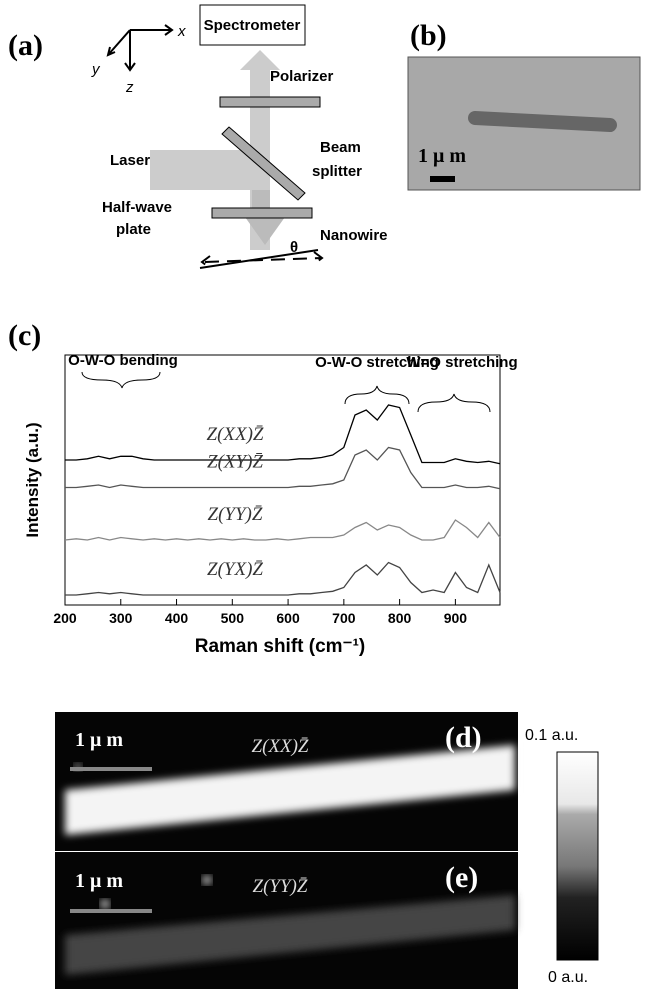  What do you see at coordinates (400, 618) in the screenshot?
I see `x-tick-label: 800` at bounding box center [400, 618].